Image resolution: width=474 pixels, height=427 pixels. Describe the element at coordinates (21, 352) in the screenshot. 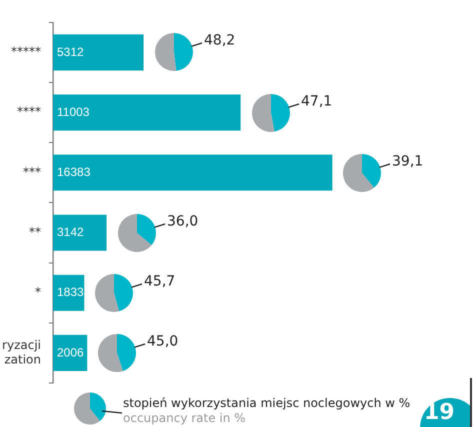

I see `y-tick-label: ryzacji zation` at that location.